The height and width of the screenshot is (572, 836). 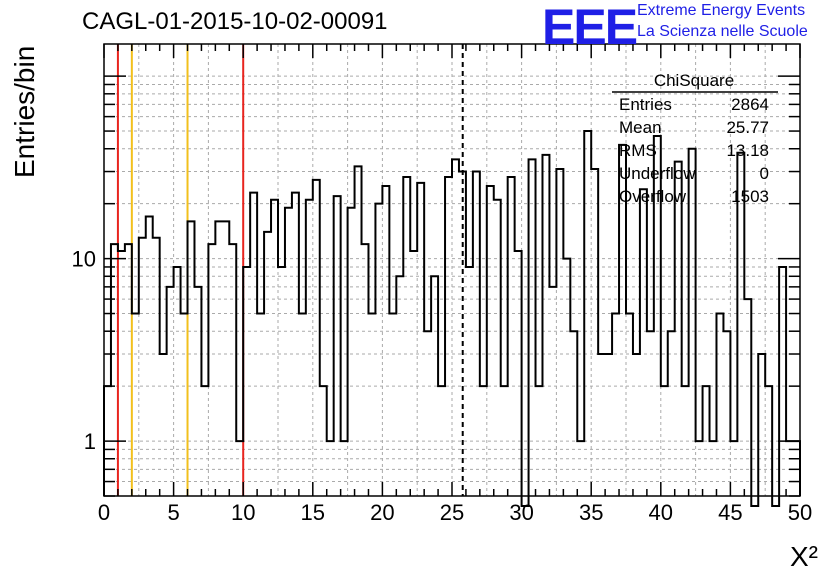 I want to click on x-tick-label: 20, so click(x=382, y=512).